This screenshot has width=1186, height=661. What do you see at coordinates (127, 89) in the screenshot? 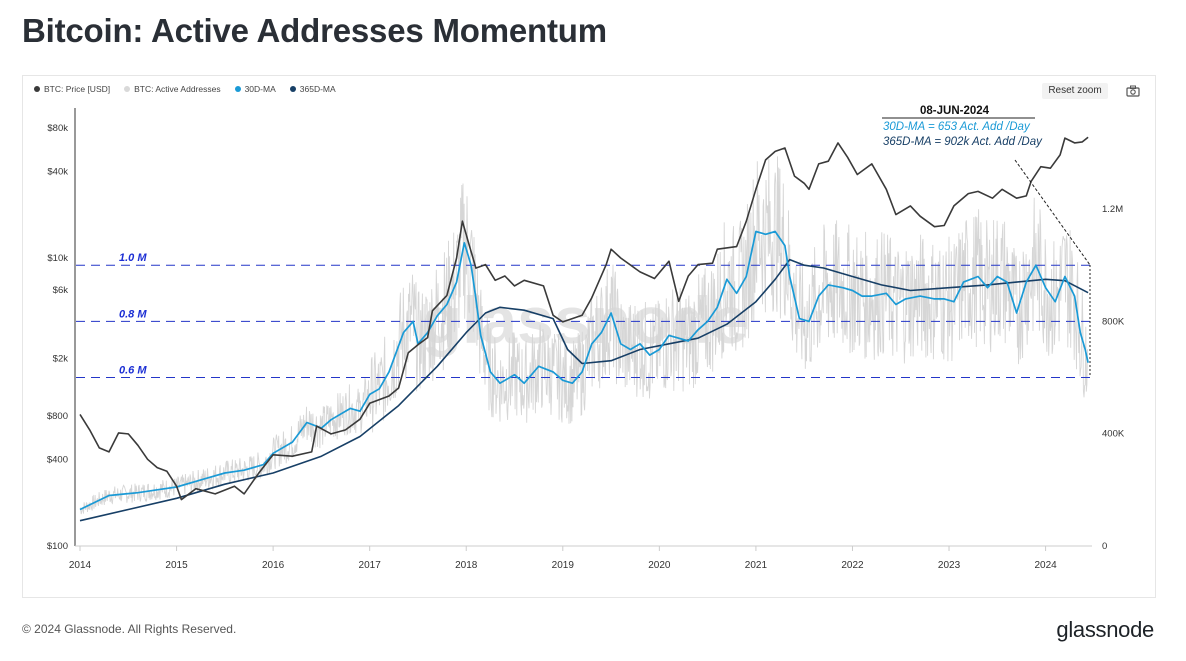
I see `legend-dot-active-addresses` at bounding box center [127, 89].